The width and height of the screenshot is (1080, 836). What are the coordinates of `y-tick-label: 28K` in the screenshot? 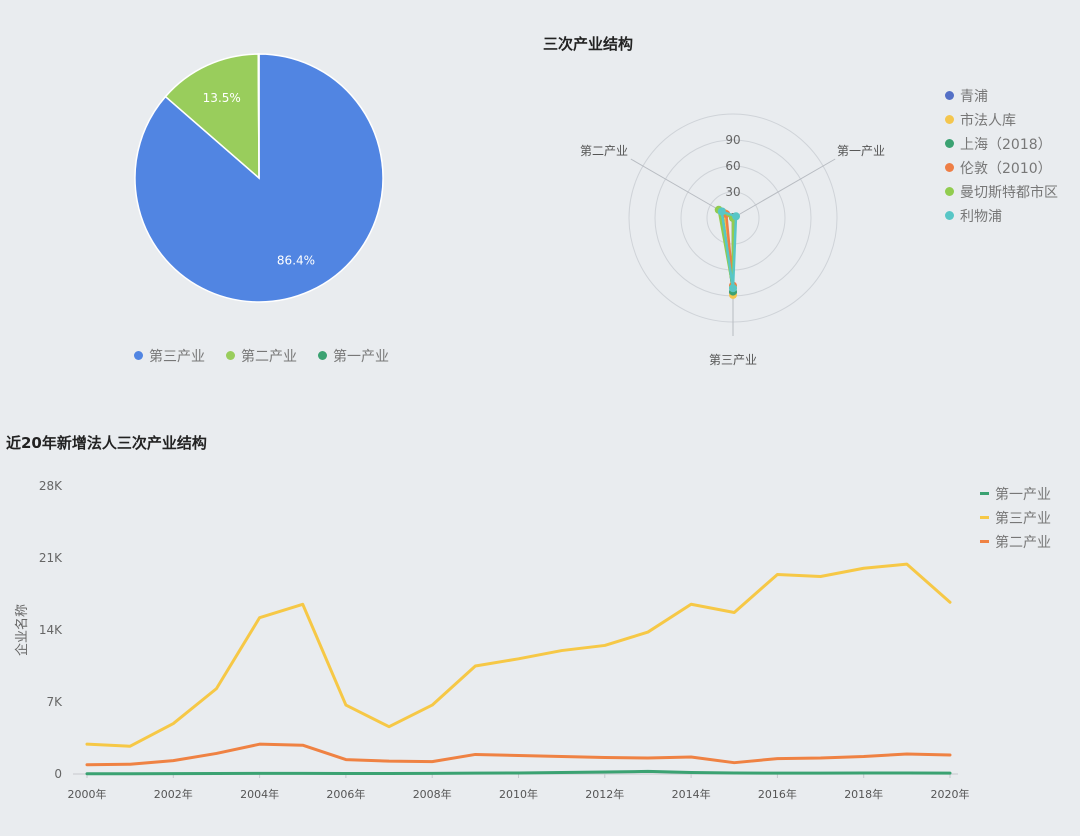 It's located at (51, 486).